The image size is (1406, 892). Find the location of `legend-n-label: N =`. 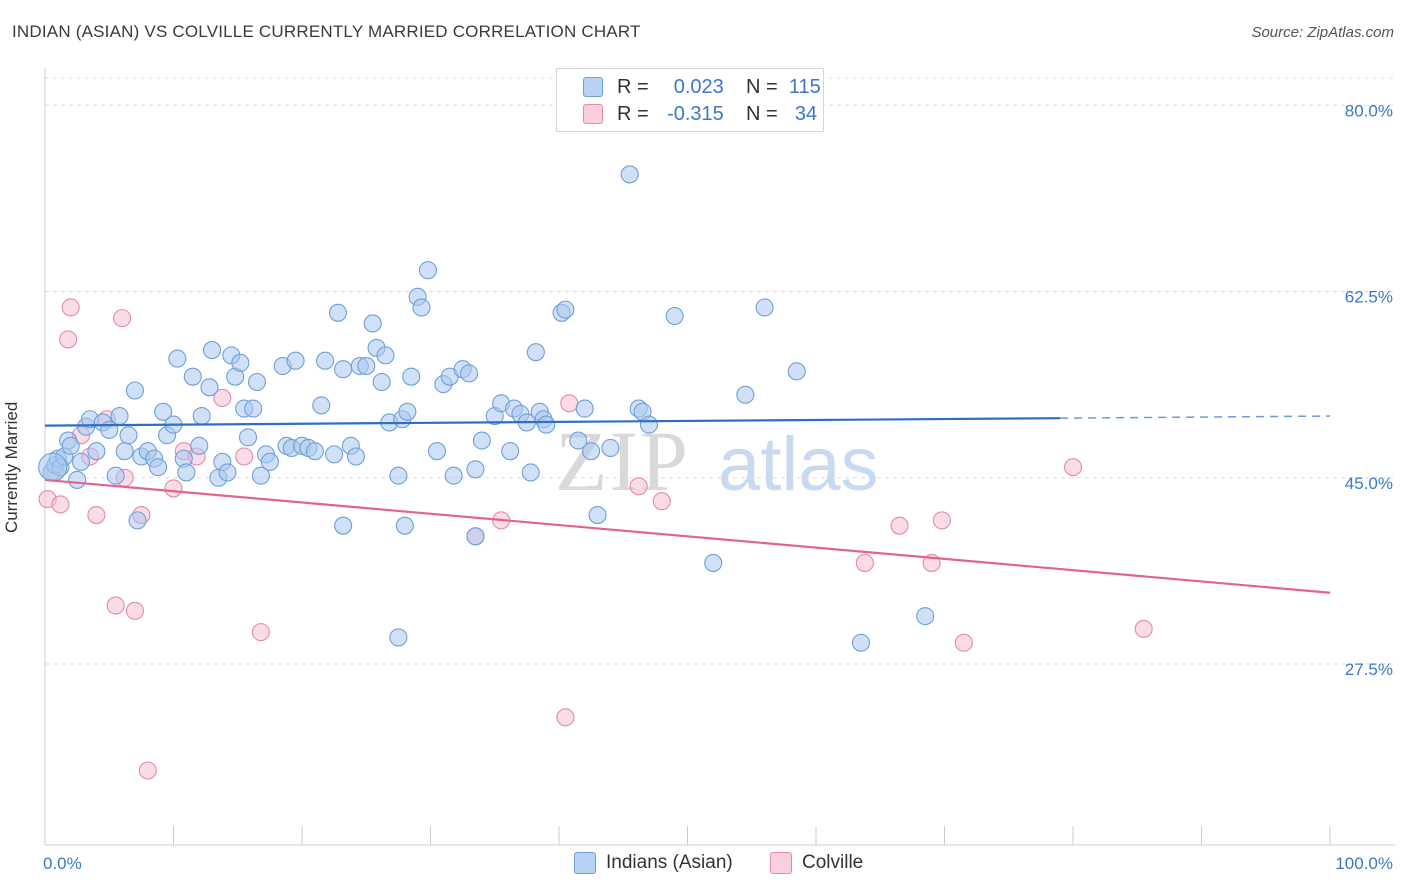

legend-n-label: N = is located at coordinates (762, 113).